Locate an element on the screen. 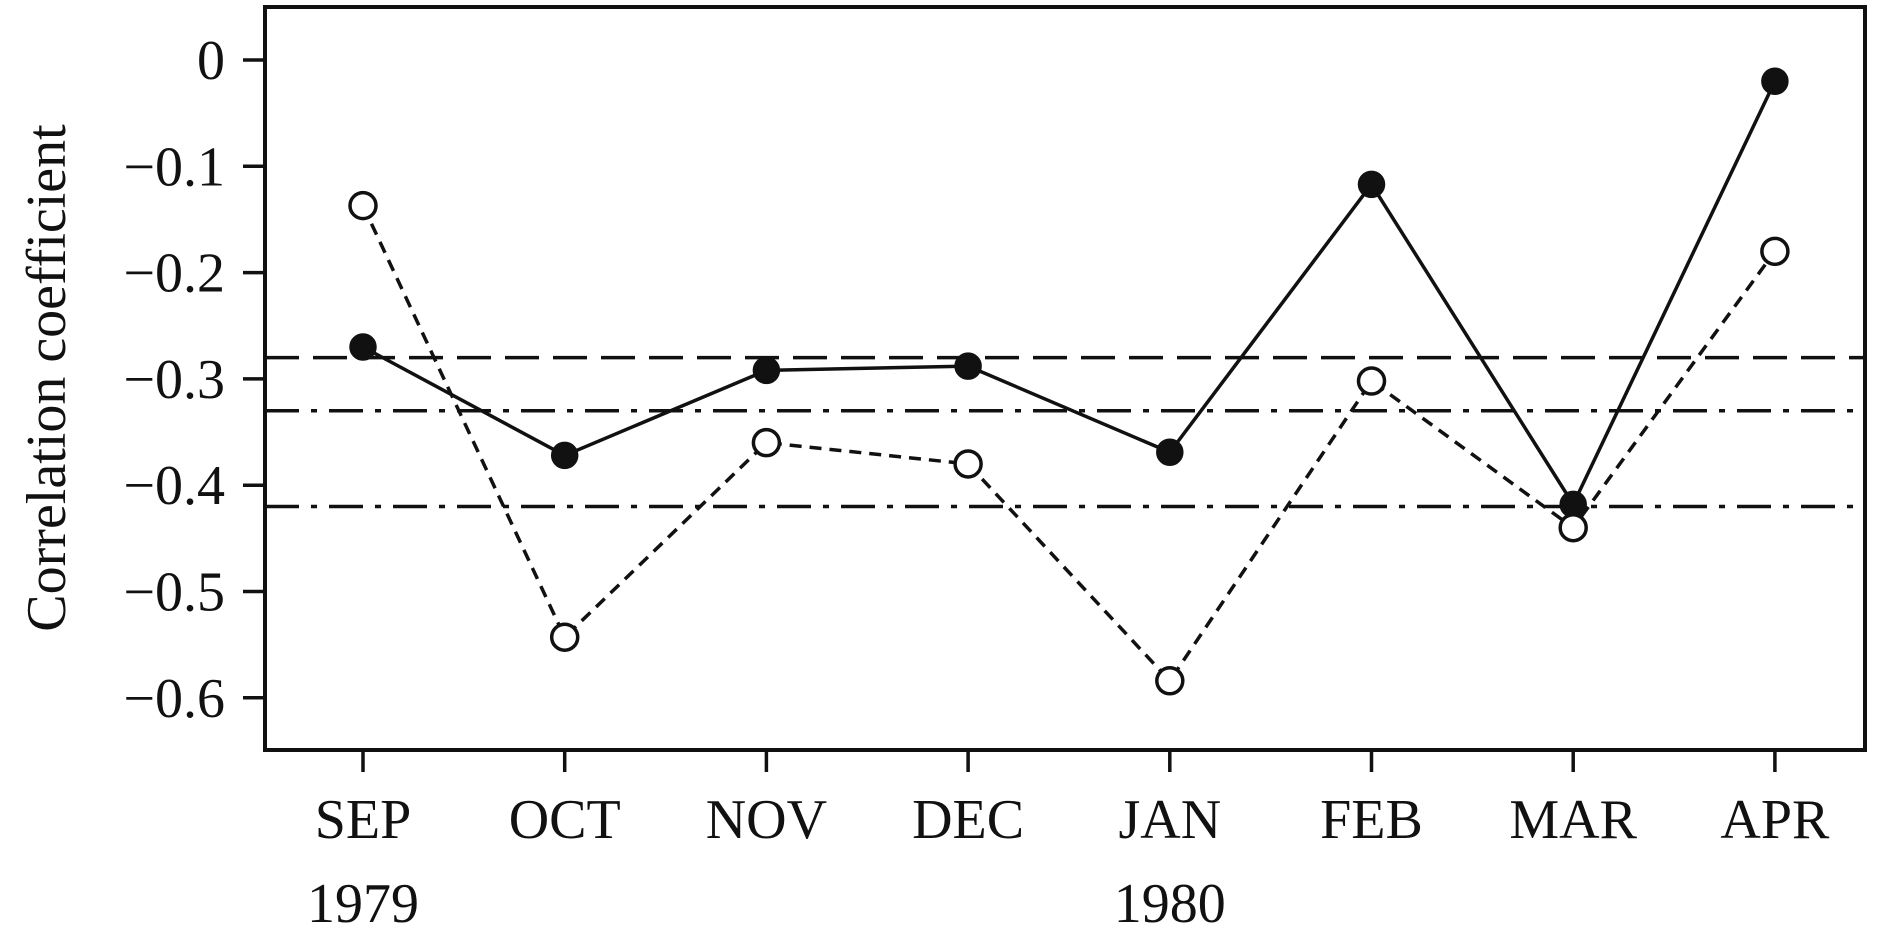 The image size is (1890, 932). year-label: 1979 is located at coordinates (363, 902).